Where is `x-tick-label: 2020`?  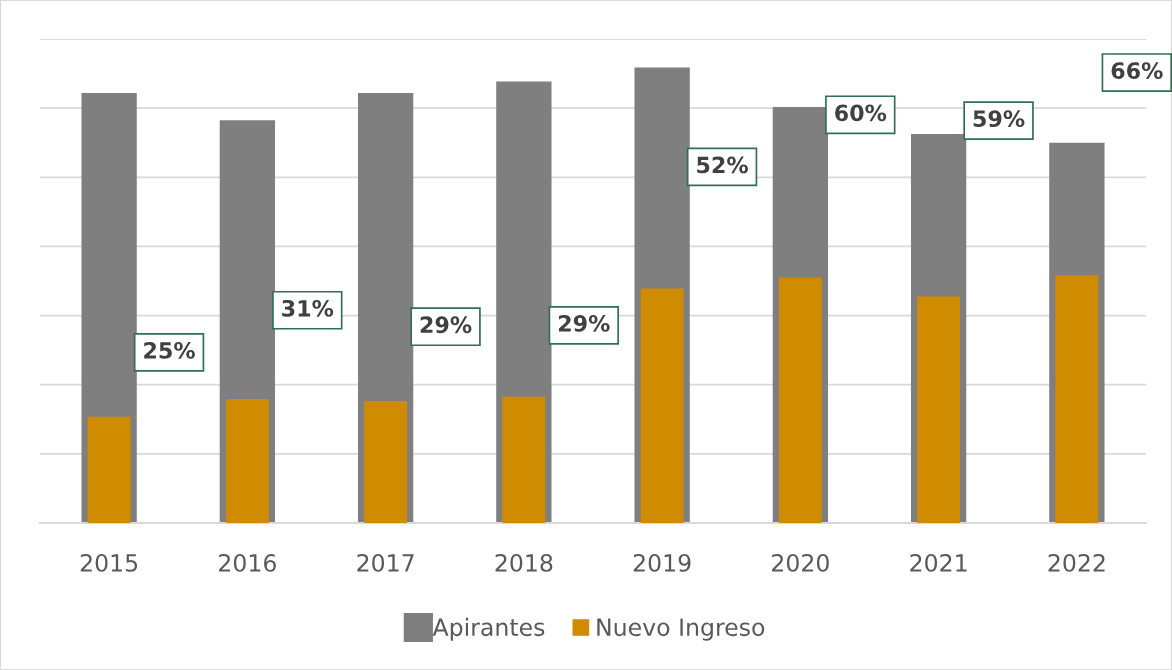 x-tick-label: 2020 is located at coordinates (800, 562).